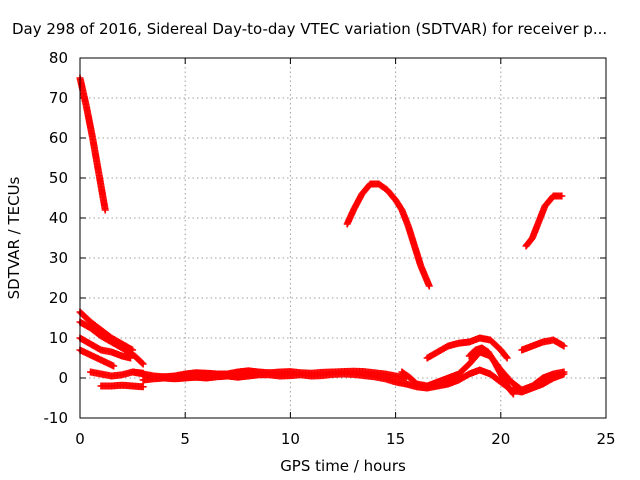 The image size is (640, 480). Describe the element at coordinates (63, 378) in the screenshot. I see `y-tick-label: 0` at that location.